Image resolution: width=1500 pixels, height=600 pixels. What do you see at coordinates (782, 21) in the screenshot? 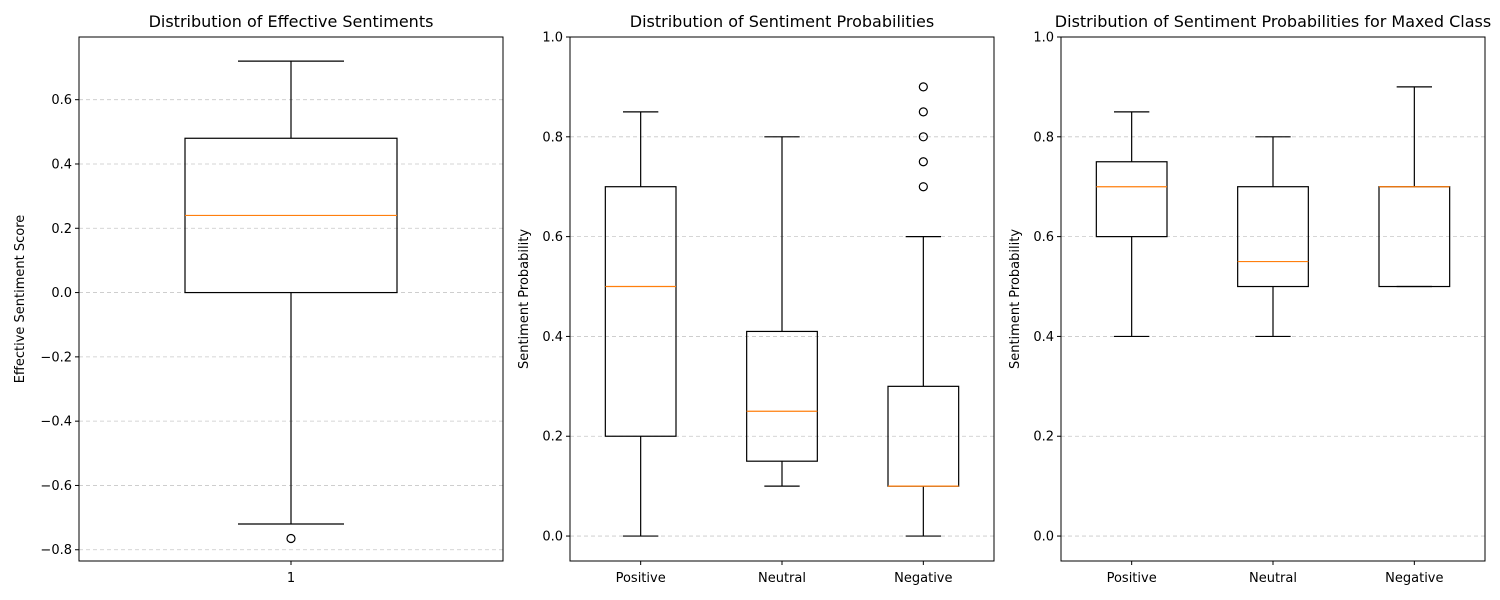
I see `chart-title: Distribution of Sentiment Probabilities` at bounding box center [782, 21].